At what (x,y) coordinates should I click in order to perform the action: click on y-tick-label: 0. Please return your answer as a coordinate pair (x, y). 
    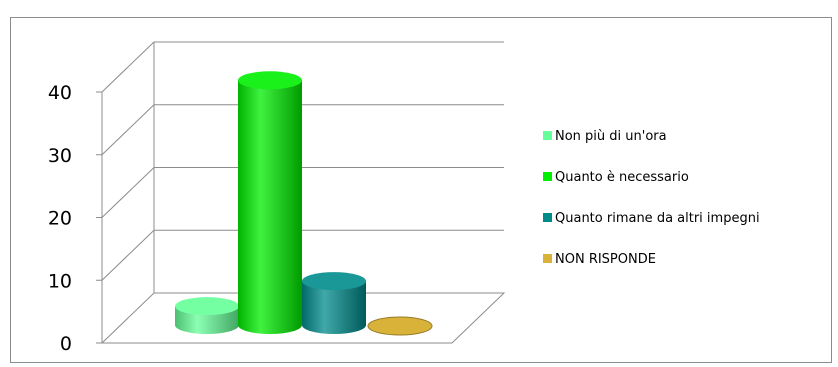
    Looking at the image, I should click on (66, 344).